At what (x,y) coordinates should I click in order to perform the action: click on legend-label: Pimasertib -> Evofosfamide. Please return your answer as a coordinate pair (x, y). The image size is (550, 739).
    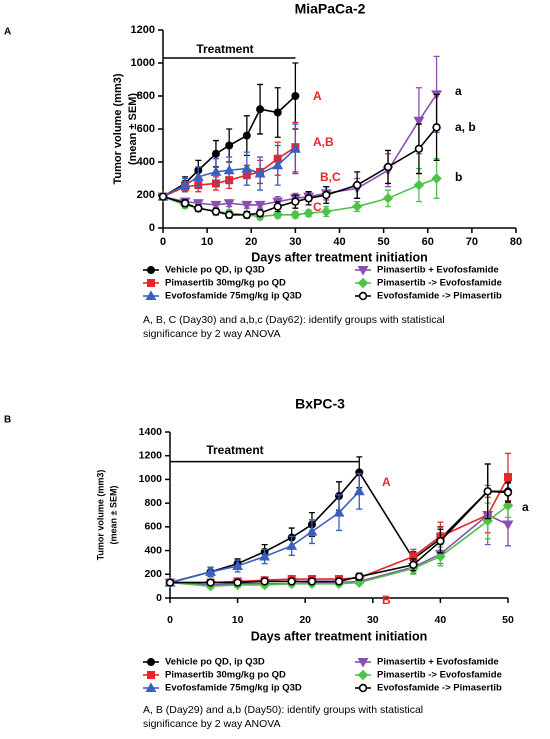
    Looking at the image, I should click on (439, 675).